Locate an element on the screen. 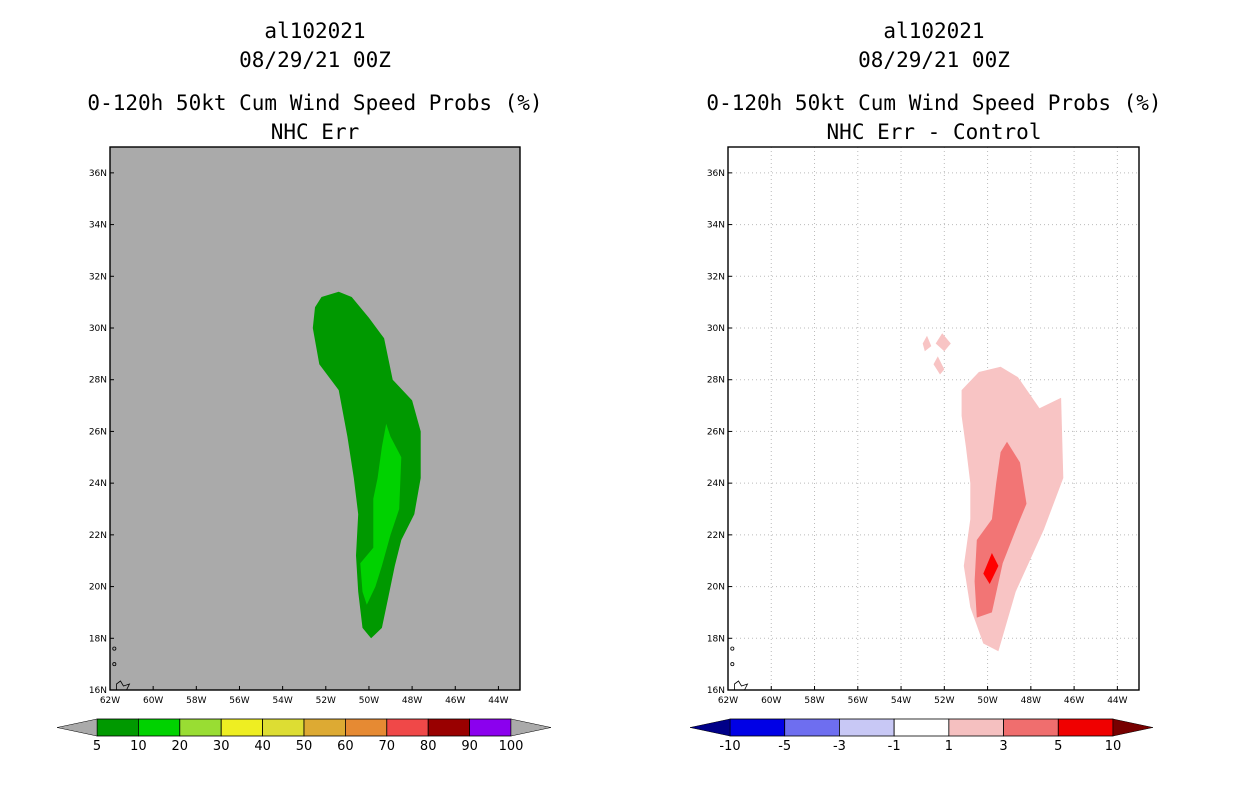 The height and width of the screenshot is (800, 1236). chart-subtitle: NHC Err is located at coordinates (315, 132).